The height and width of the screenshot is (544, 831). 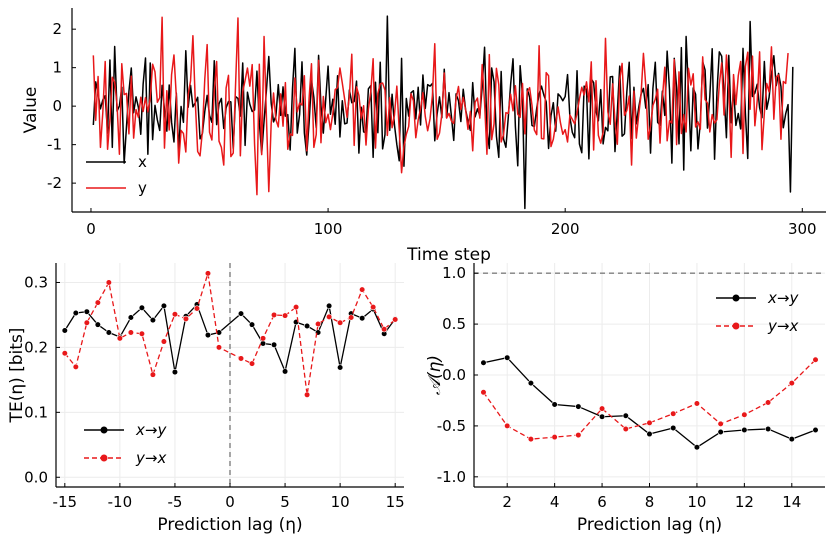 I want to click on x-tick-label: 300, so click(x=802, y=229).